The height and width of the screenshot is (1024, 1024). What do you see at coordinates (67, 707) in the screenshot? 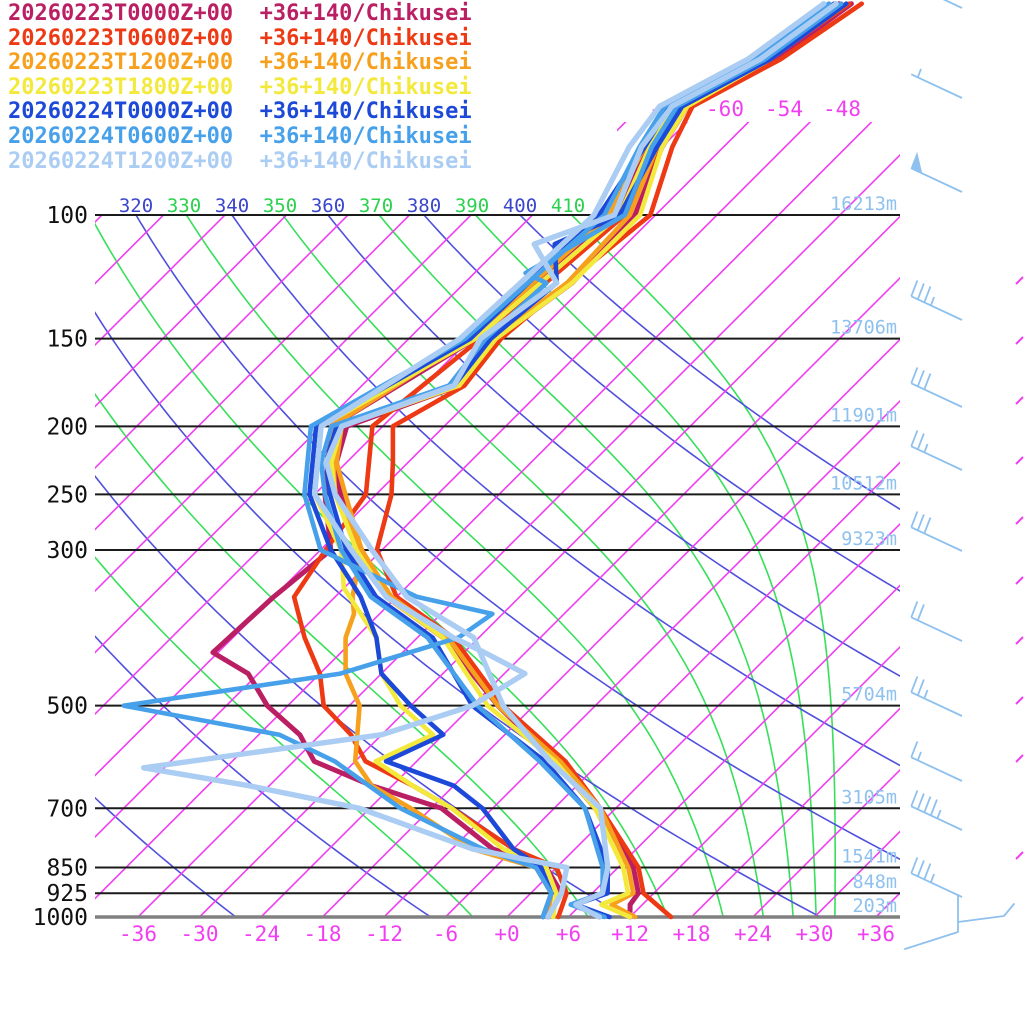
I see `pressure-tick-label: 500` at bounding box center [67, 707].